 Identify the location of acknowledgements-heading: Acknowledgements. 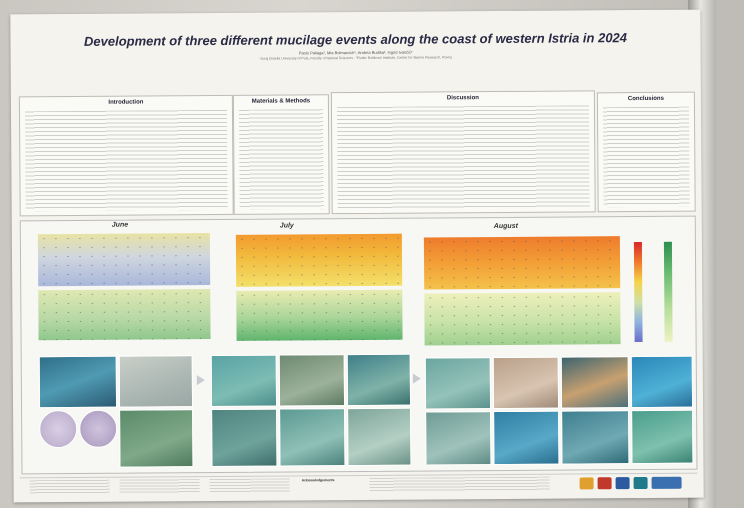
(318, 480).